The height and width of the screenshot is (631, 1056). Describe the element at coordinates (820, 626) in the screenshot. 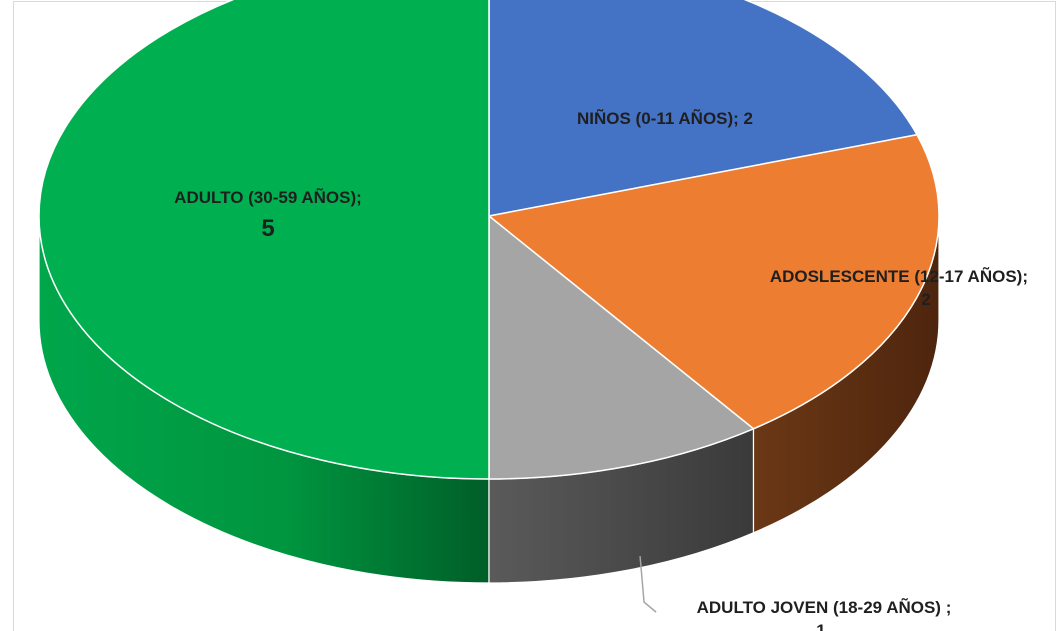

I see `label-adulto-joven-value: 1` at that location.